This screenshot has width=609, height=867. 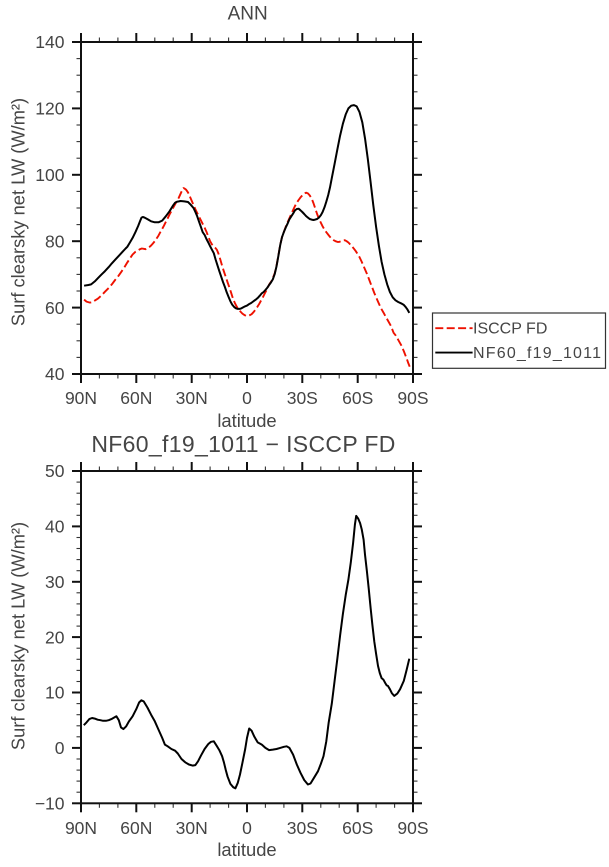 What do you see at coordinates (537, 353) in the screenshot?
I see `svg-text: NF60_f19_1011` at bounding box center [537, 353].